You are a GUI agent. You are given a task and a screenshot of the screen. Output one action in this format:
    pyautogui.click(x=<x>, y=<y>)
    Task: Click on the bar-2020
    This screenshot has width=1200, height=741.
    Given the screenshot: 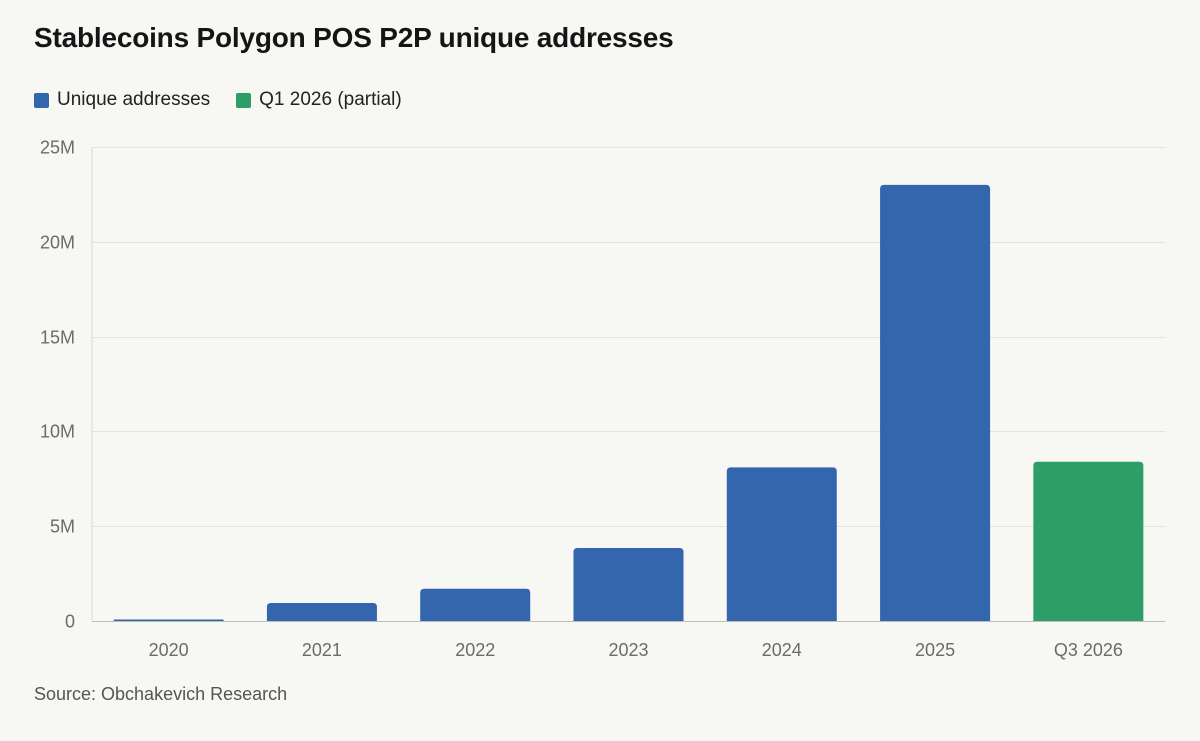 What is the action you would take?
    pyautogui.click(x=168, y=620)
    